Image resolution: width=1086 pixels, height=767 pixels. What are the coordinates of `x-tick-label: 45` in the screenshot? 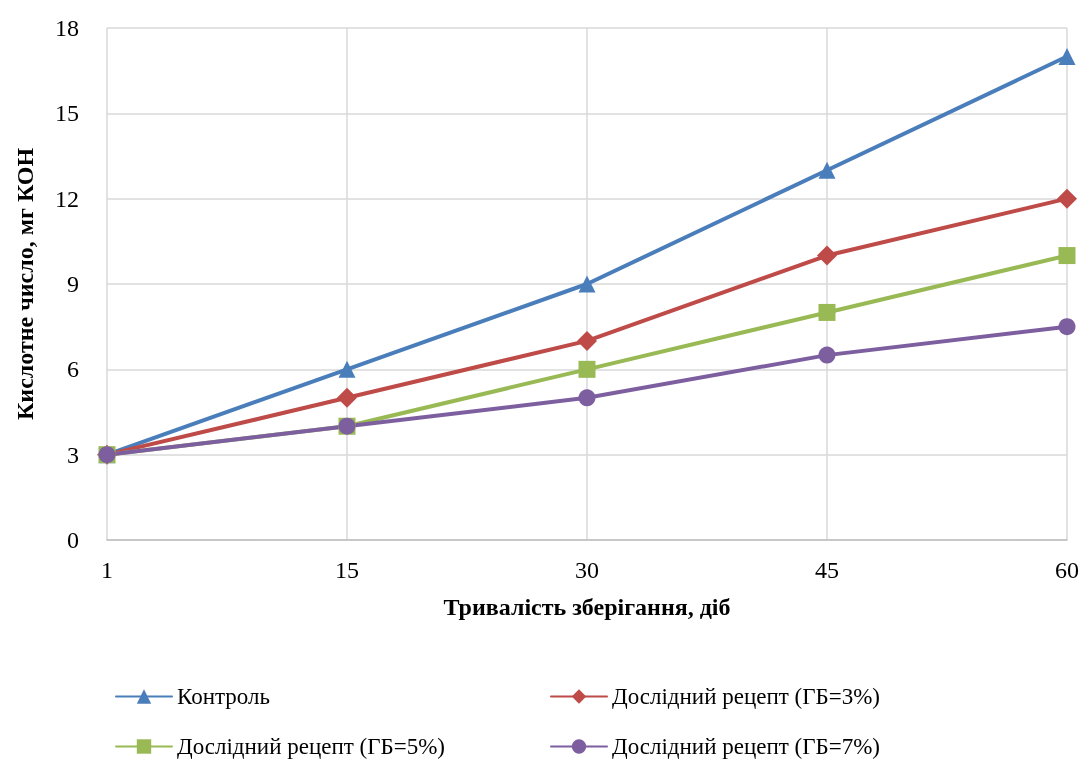 It's located at (827, 570).